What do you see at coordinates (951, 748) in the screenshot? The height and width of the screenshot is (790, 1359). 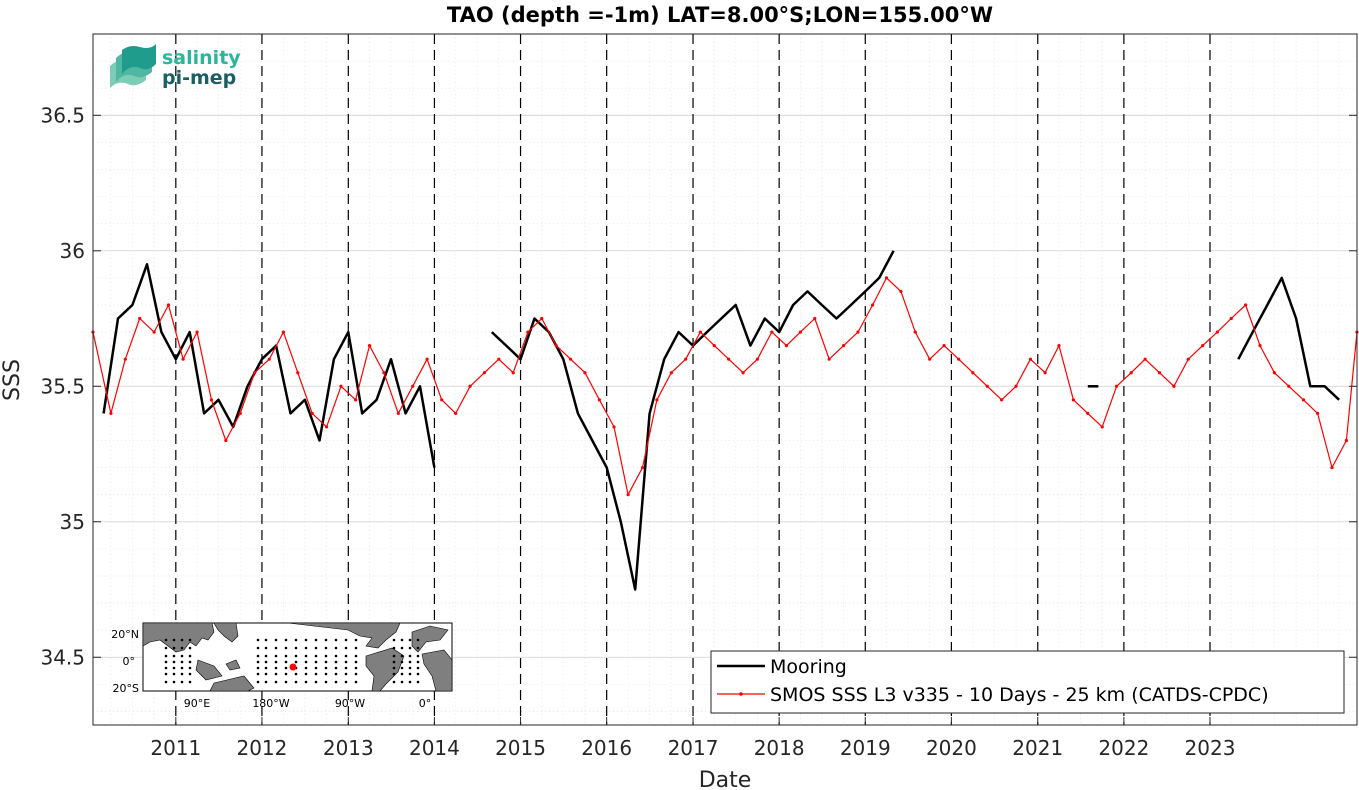 I see `x-tick-label: 2020` at bounding box center [951, 748].